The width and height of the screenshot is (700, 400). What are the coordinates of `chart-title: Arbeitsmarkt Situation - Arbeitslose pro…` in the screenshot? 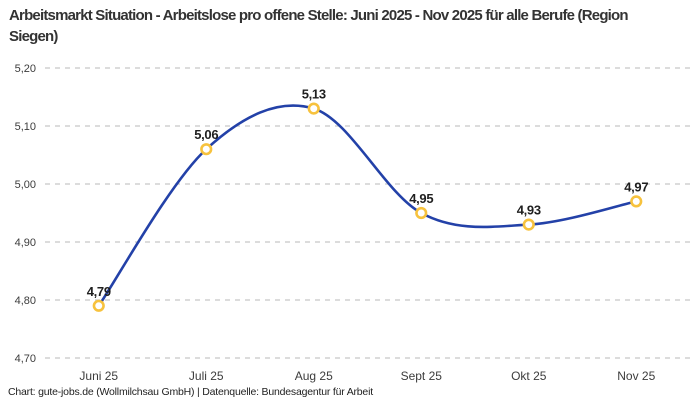 It's located at (319, 26).